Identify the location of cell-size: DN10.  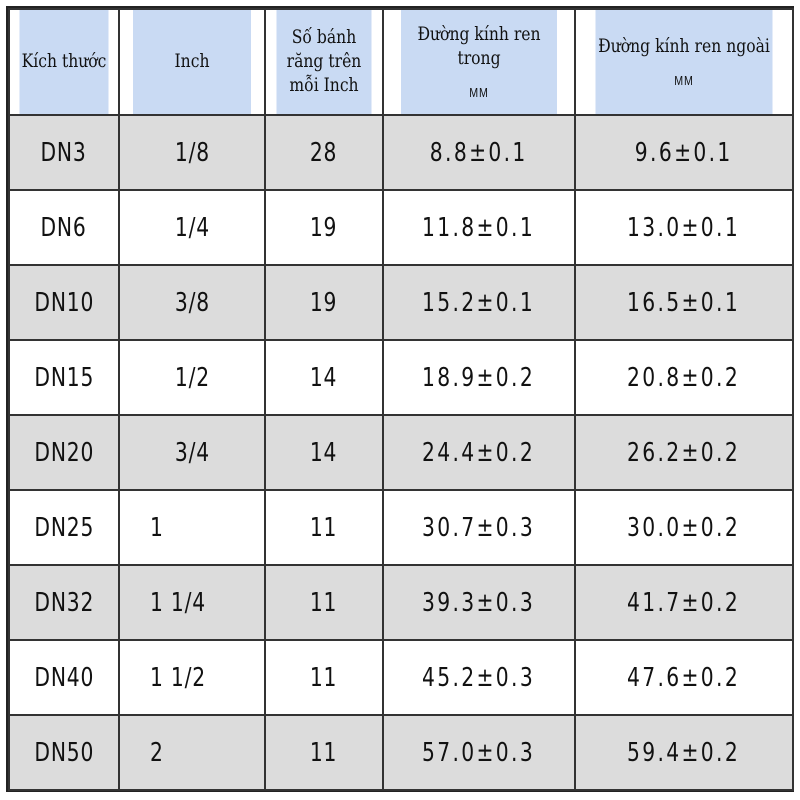
(64, 302).